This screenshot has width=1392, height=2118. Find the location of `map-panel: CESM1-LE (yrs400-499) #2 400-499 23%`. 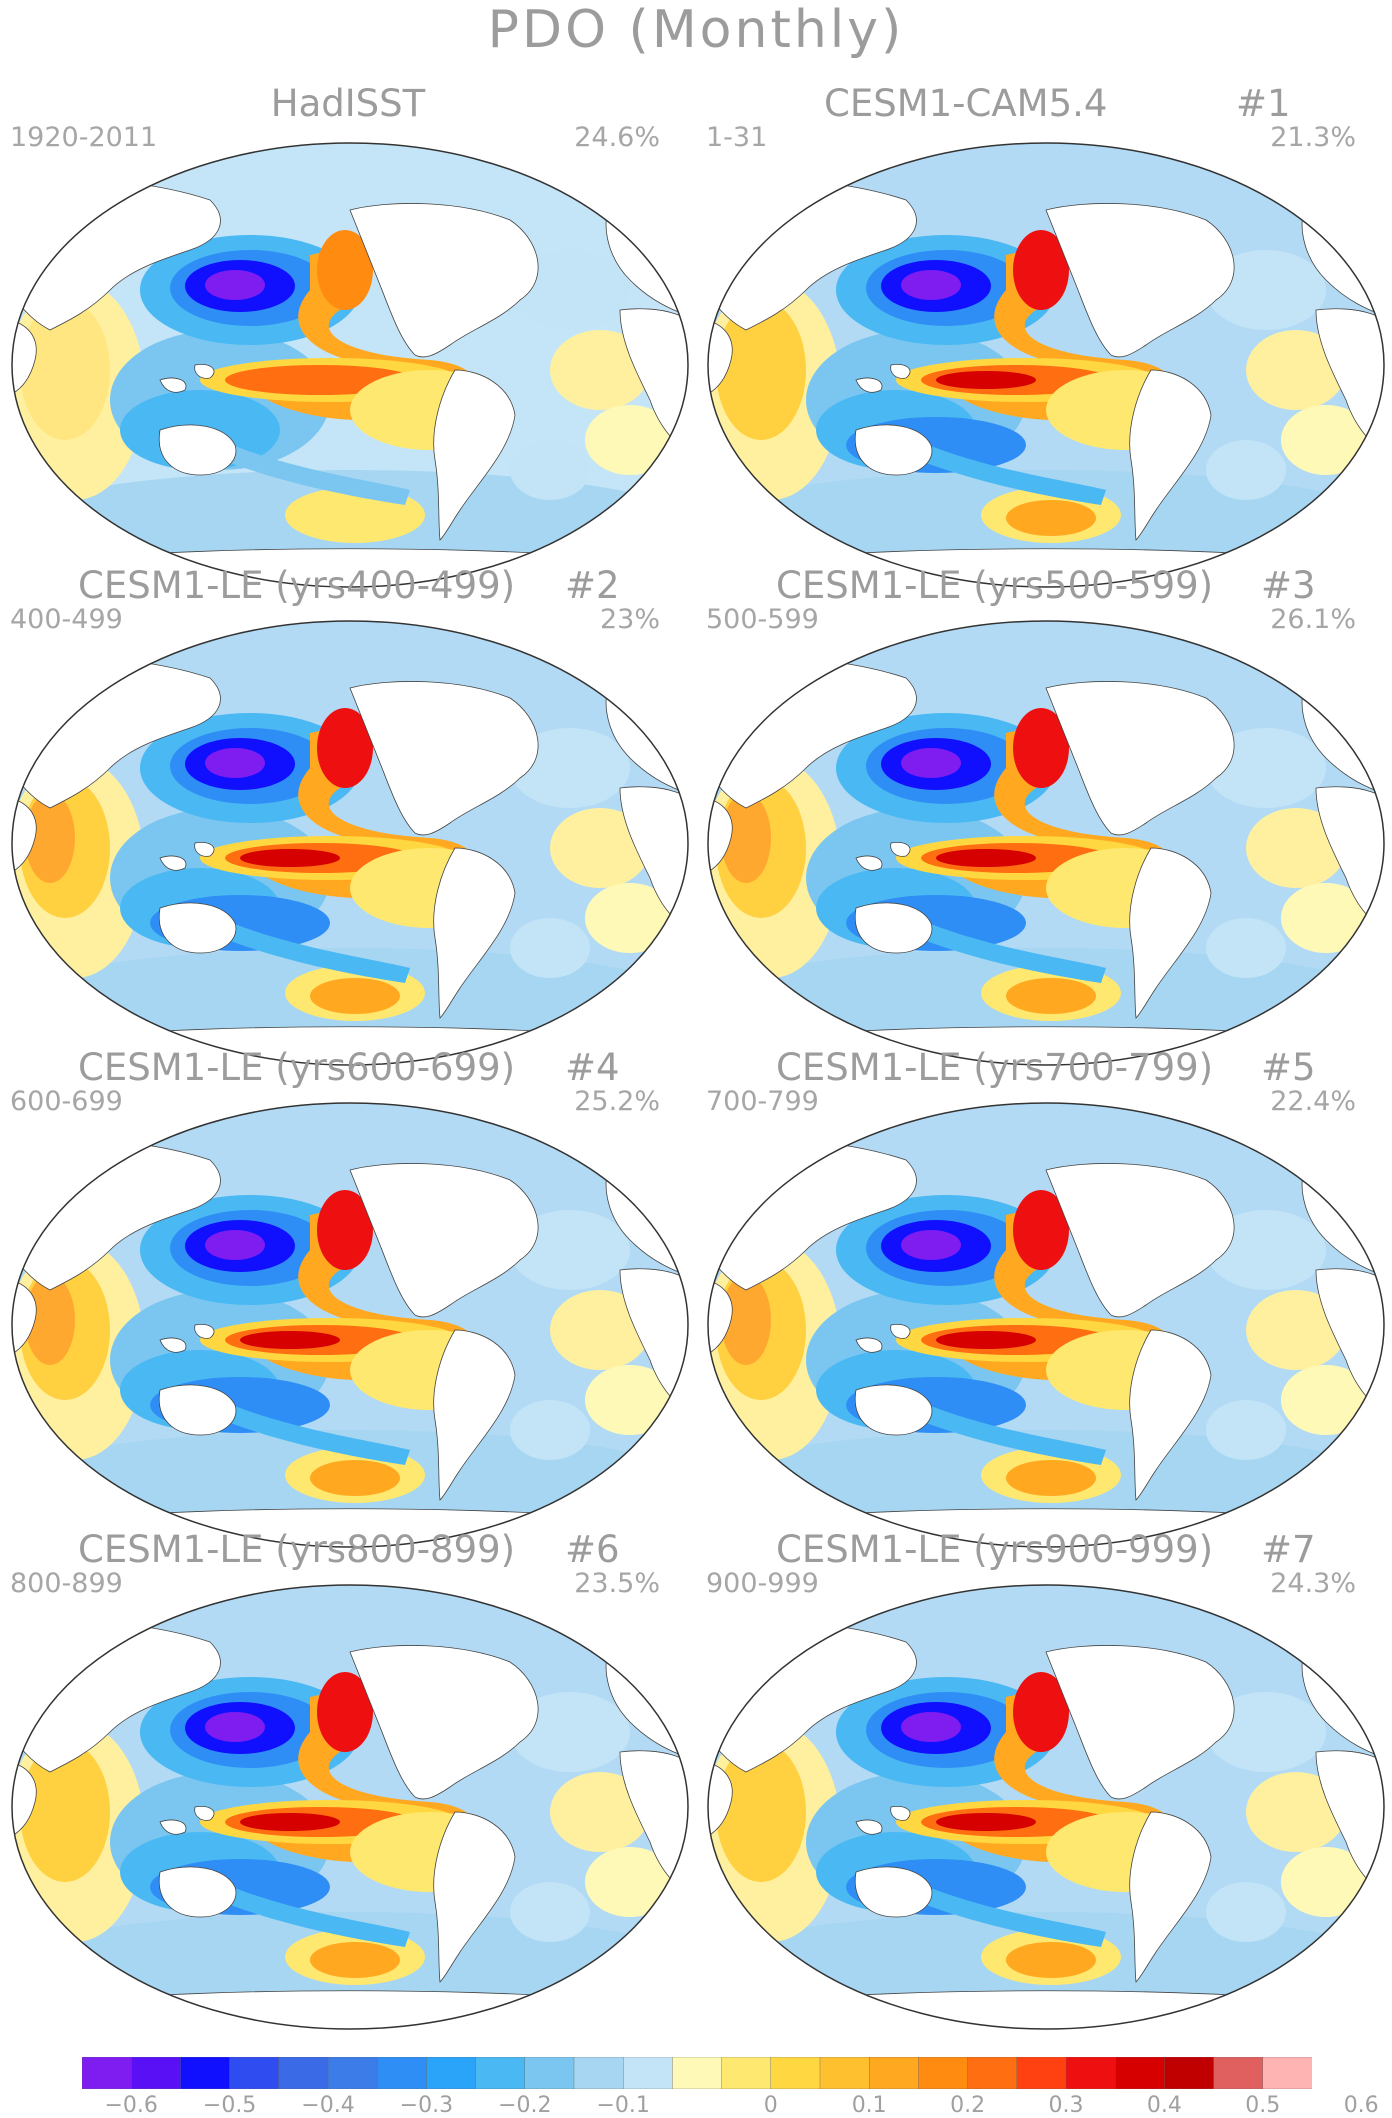

map-panel: CESM1-LE (yrs400-499) #2 400-499 23% is located at coordinates (348, 820).